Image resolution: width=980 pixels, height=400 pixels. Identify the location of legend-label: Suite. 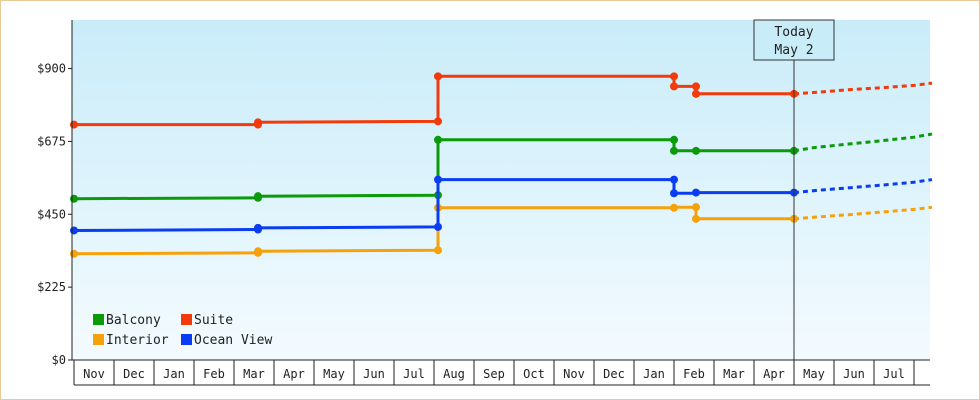
(213, 320).